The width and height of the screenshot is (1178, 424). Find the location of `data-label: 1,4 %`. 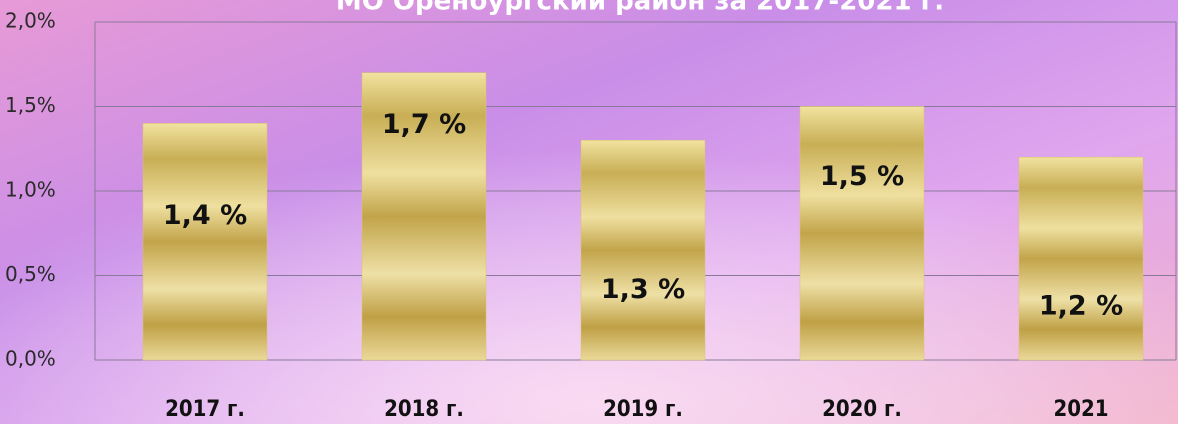

data-label: 1,4 % is located at coordinates (205, 215).